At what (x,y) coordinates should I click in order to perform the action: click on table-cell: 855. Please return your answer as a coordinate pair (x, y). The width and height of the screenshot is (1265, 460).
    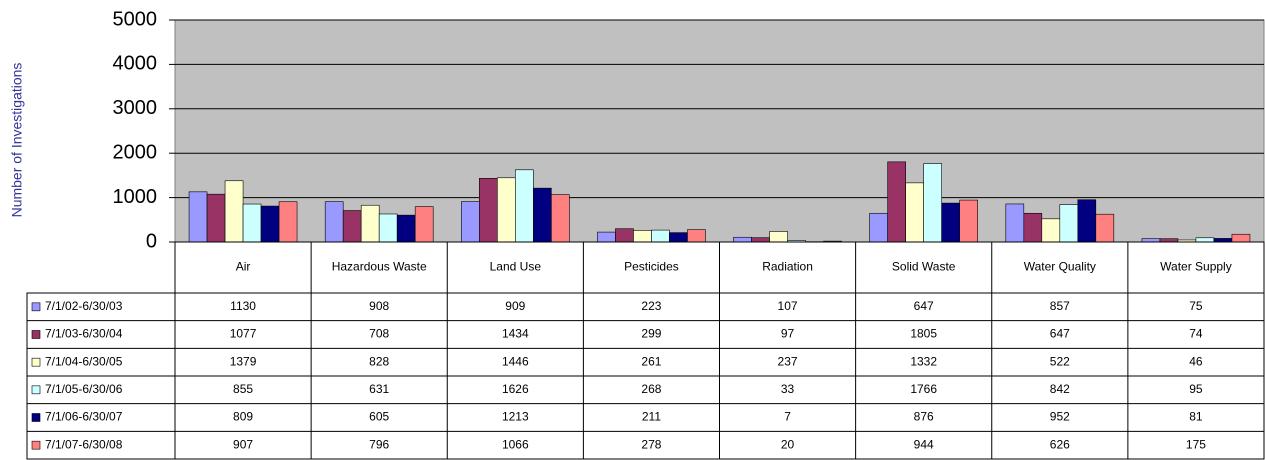
    Looking at the image, I should click on (243, 389).